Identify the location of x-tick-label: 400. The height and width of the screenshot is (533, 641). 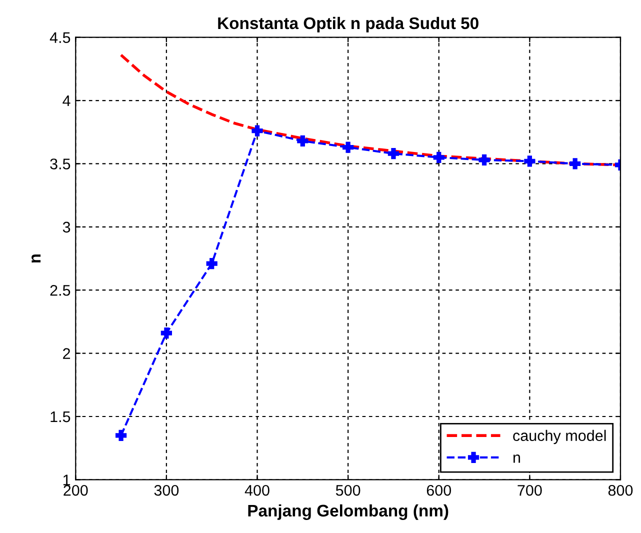
(257, 490).